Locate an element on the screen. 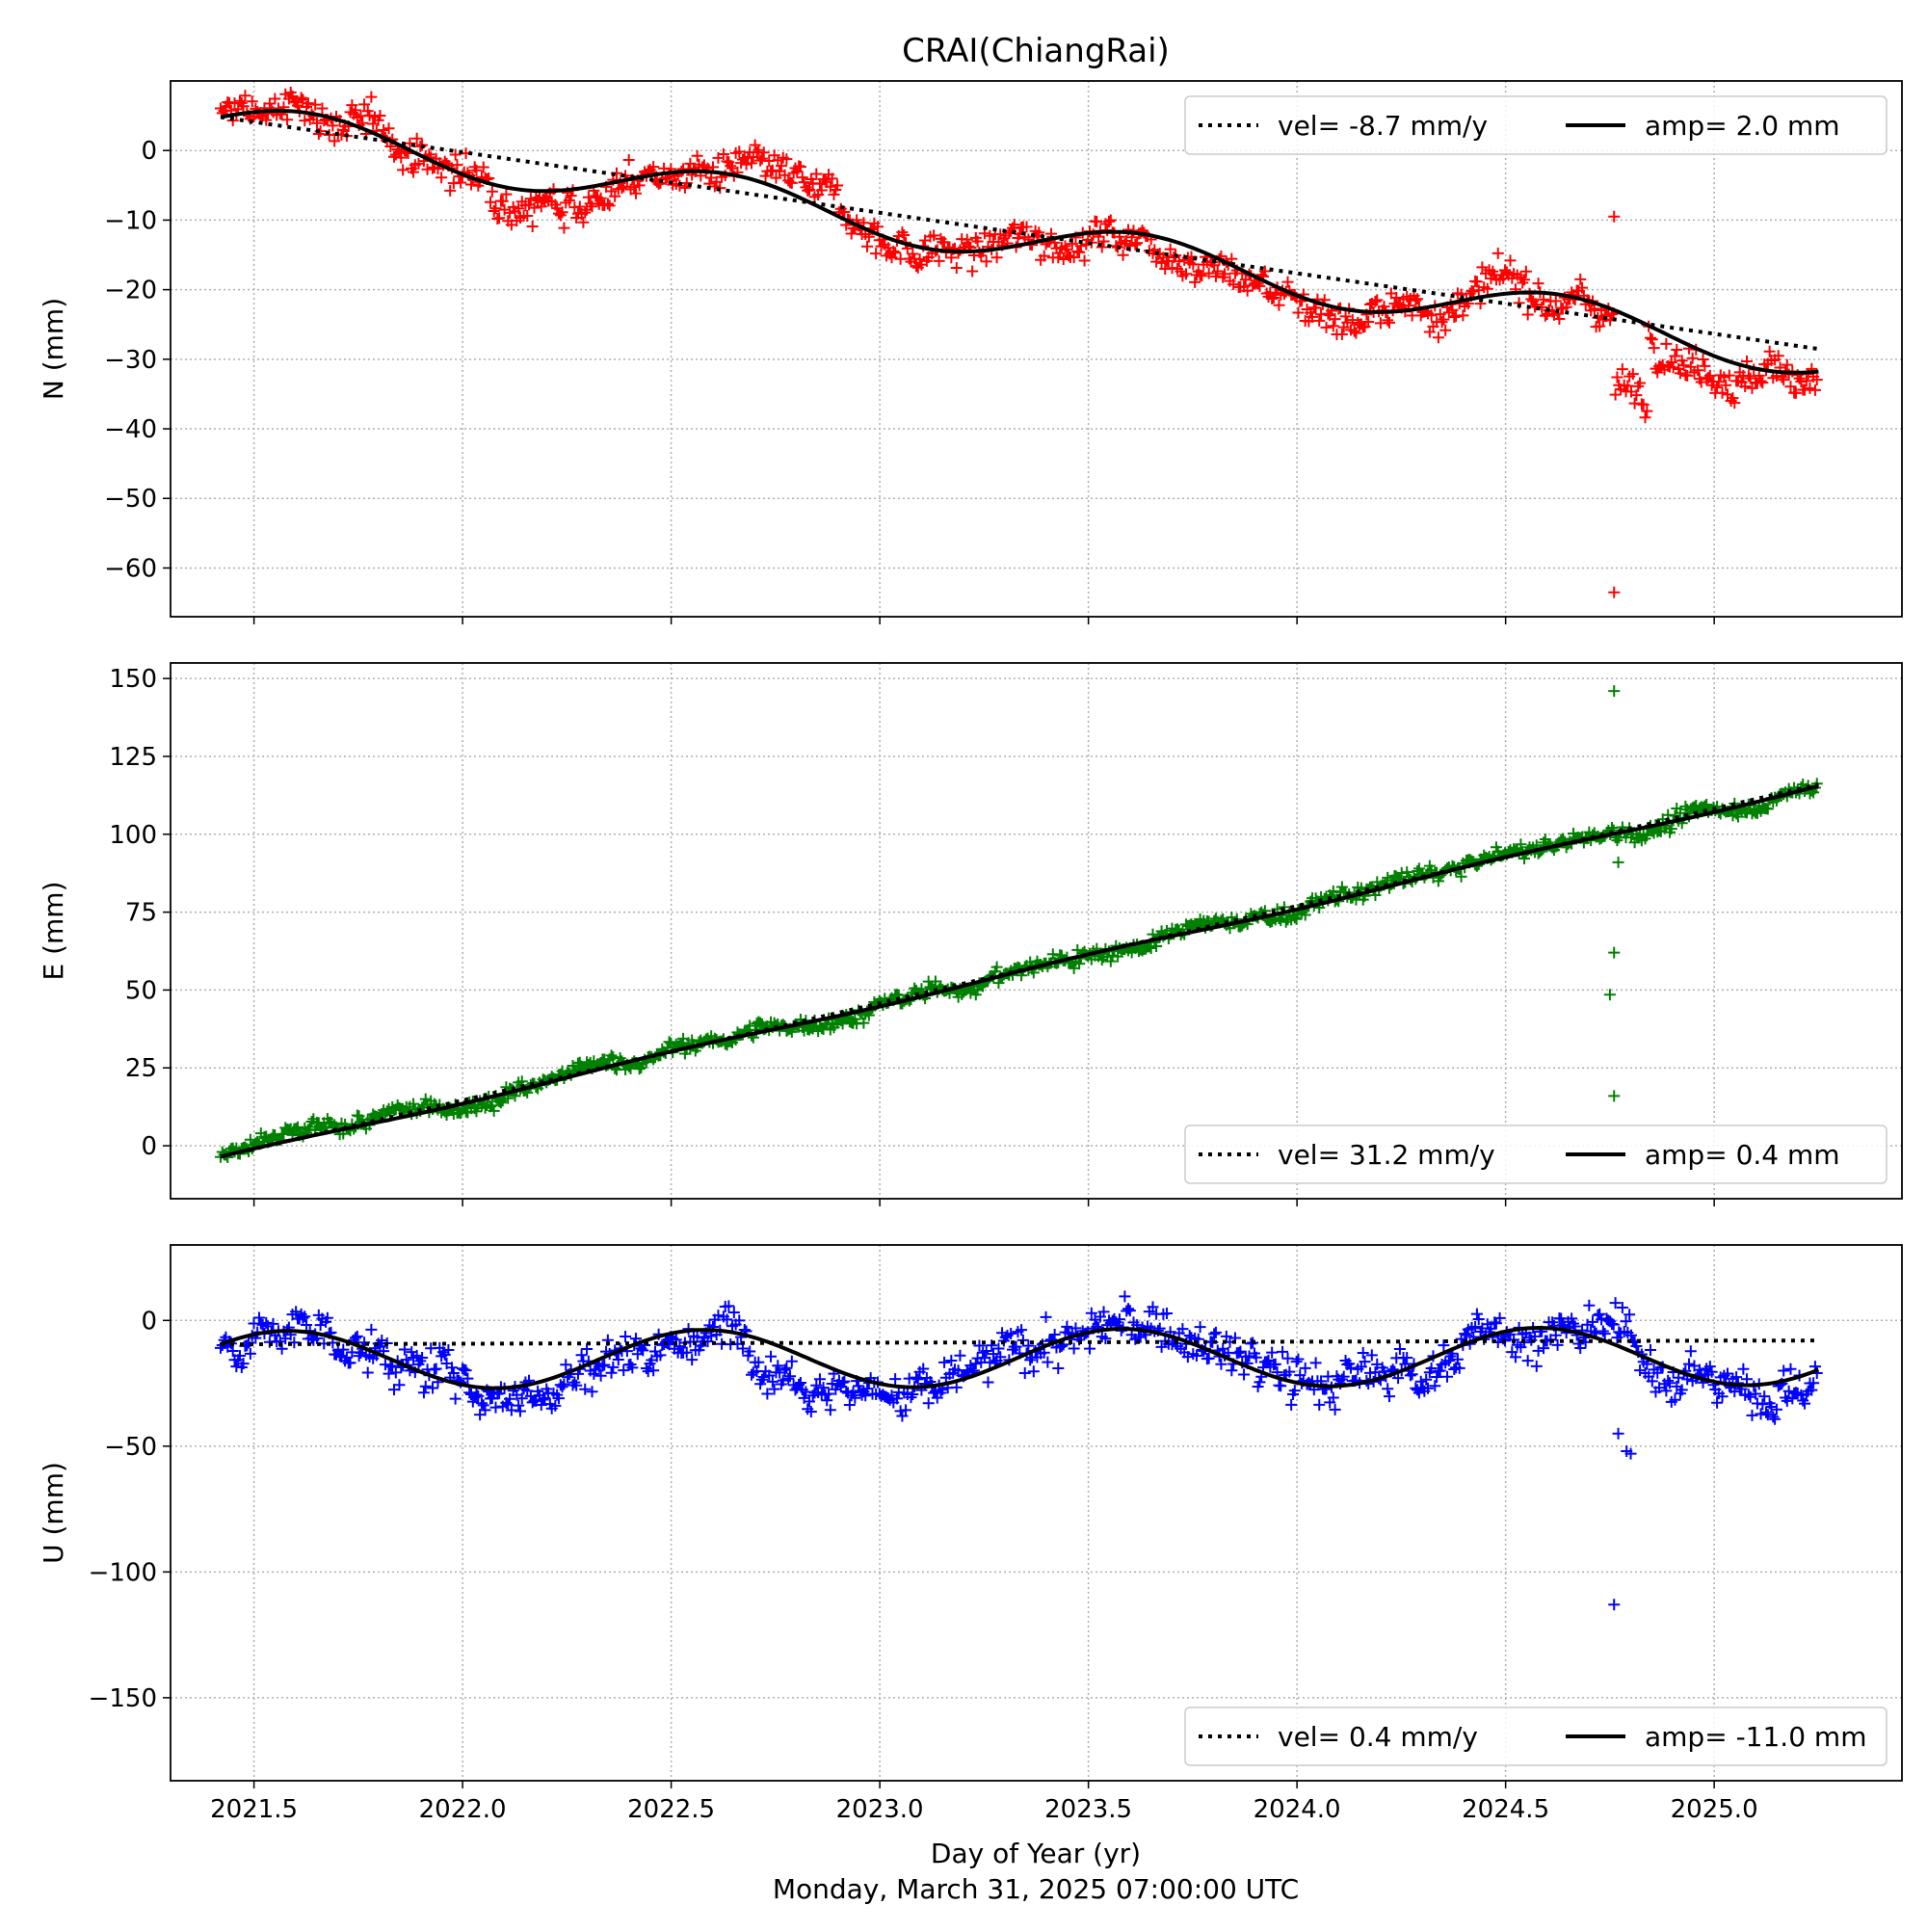  y-tick-label: 75 is located at coordinates (141, 913).